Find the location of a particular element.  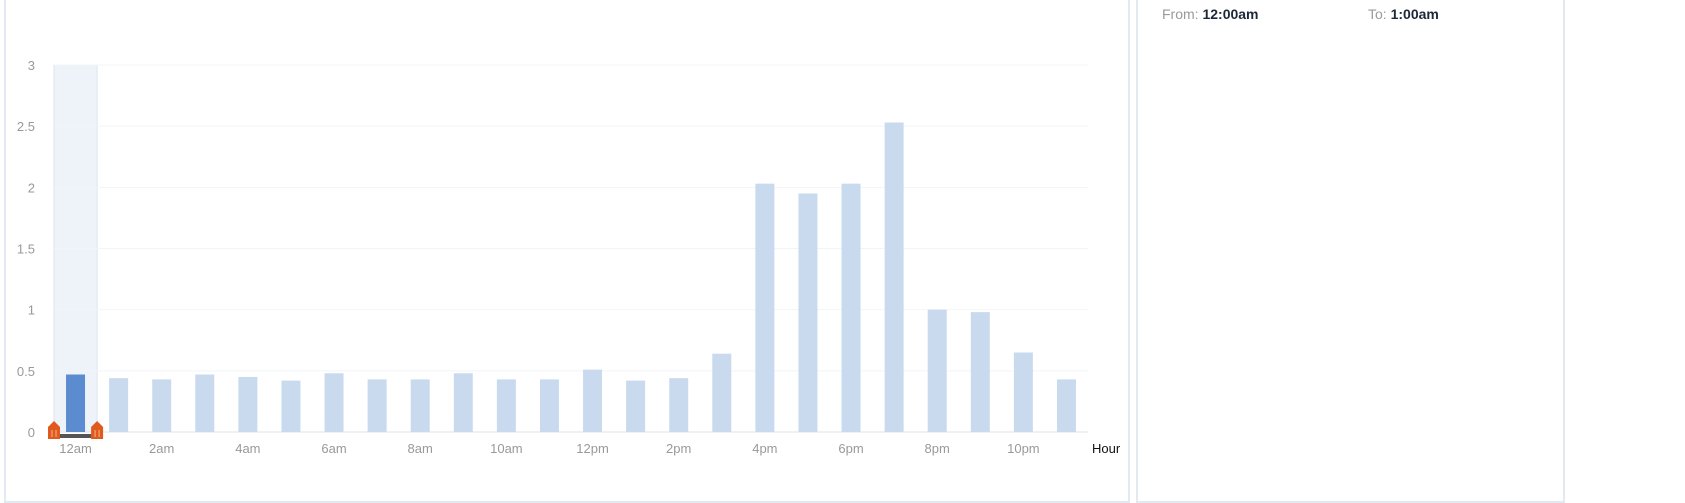

x-tick-label: 8am is located at coordinates (420, 448).